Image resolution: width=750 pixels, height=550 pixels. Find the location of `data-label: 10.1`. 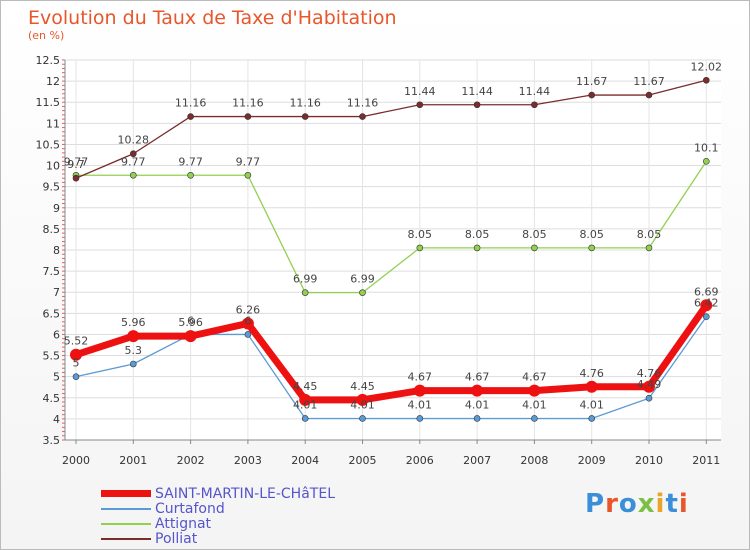

data-label: 10.1 is located at coordinates (706, 147).